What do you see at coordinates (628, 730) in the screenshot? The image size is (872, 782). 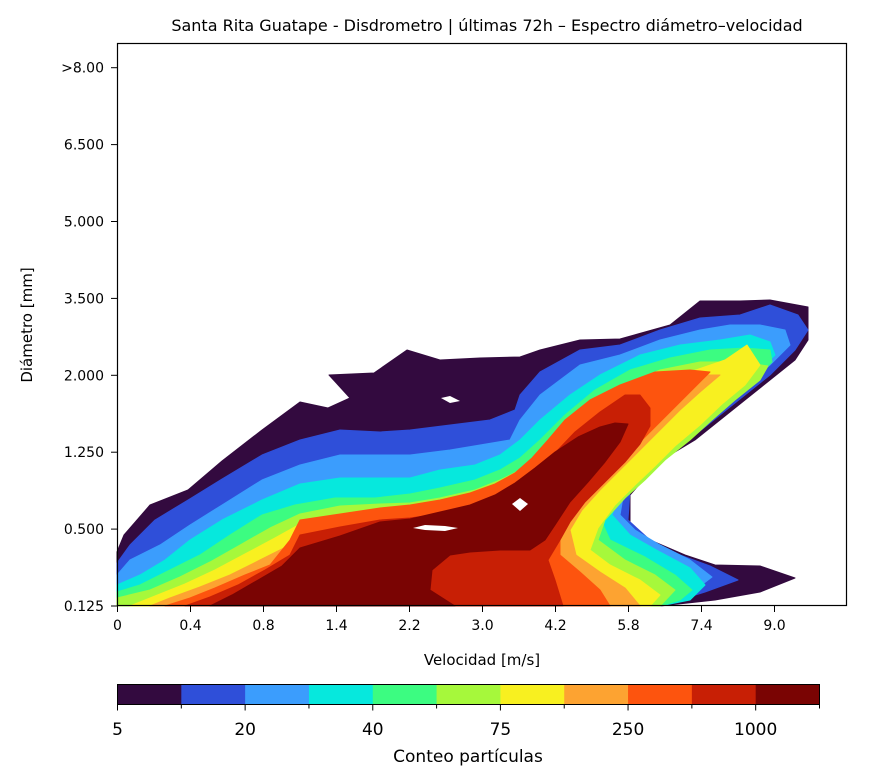 I see `colorbar-tick-label: 250` at bounding box center [628, 730].